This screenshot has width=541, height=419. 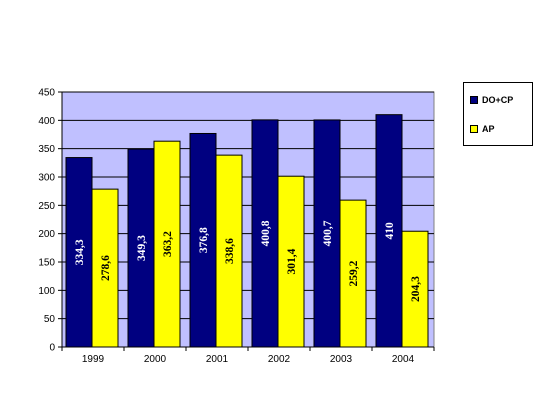 What do you see at coordinates (474, 100) in the screenshot?
I see `legend-swatch-do-cp` at bounding box center [474, 100].